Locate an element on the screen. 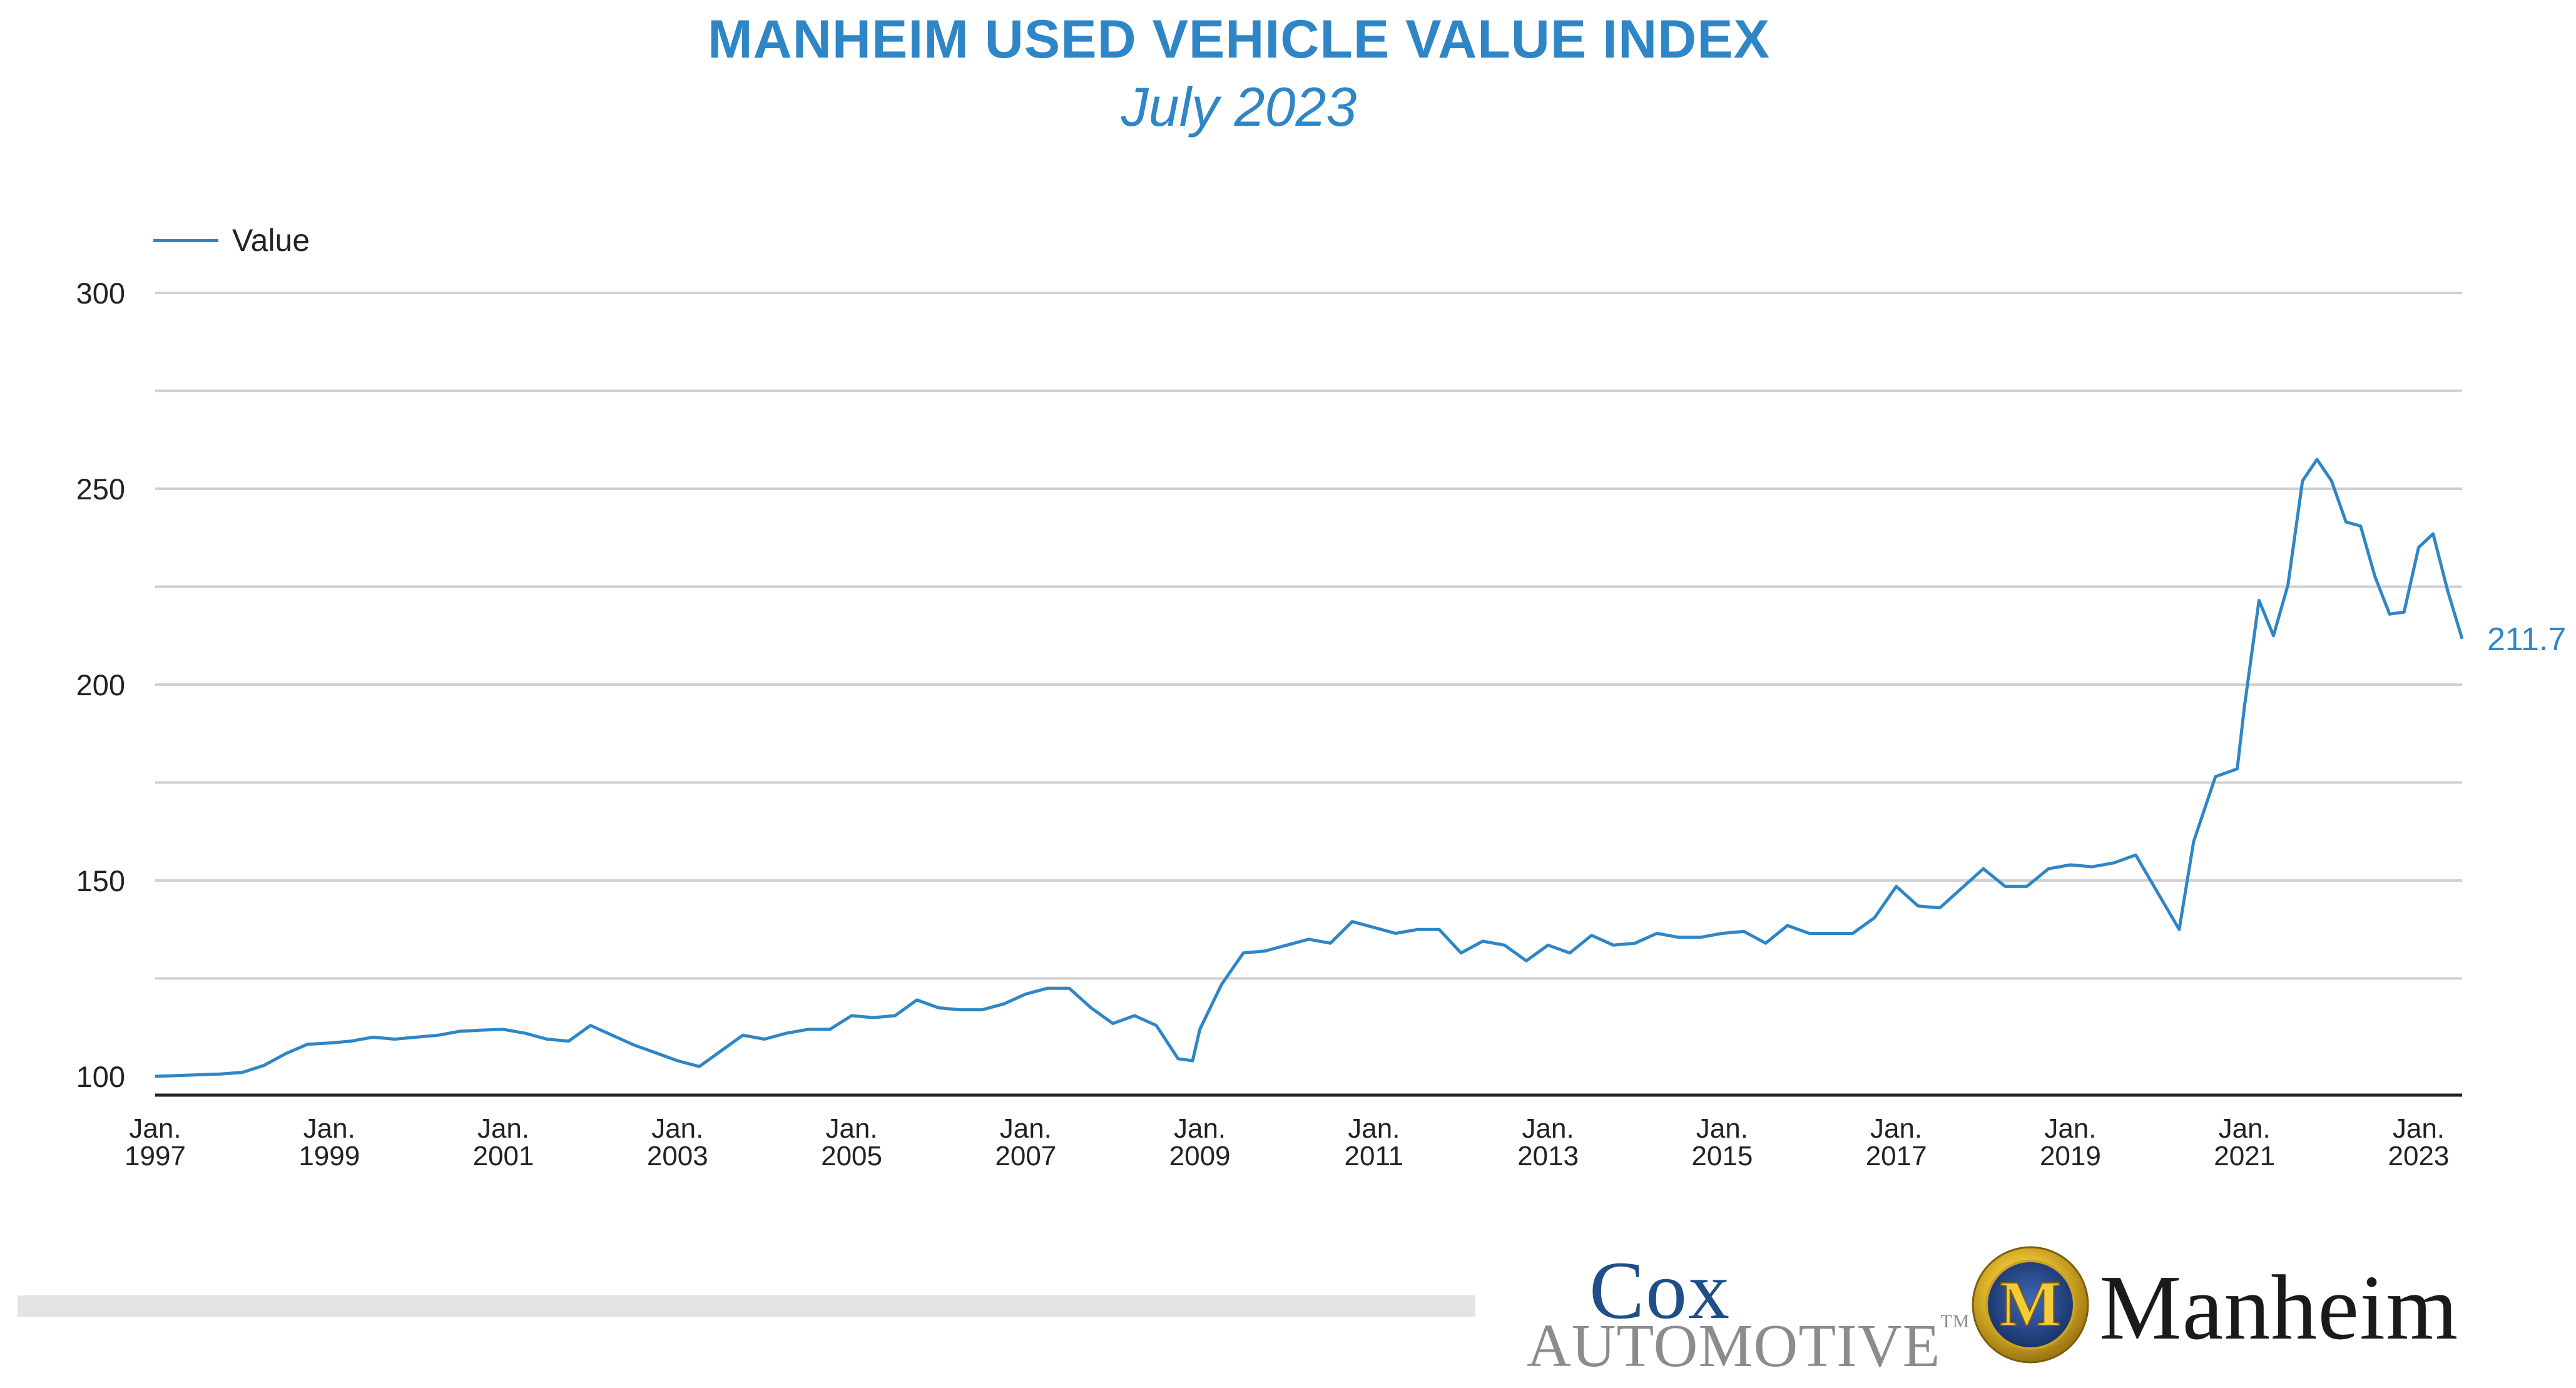  y-tick-label: 100 is located at coordinates (100, 1076).